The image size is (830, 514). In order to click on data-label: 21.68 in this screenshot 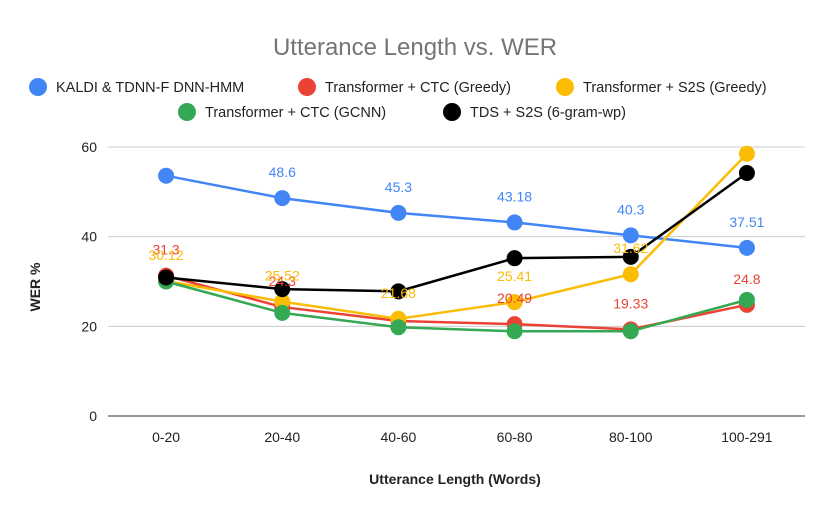, I will do `click(398, 293)`.